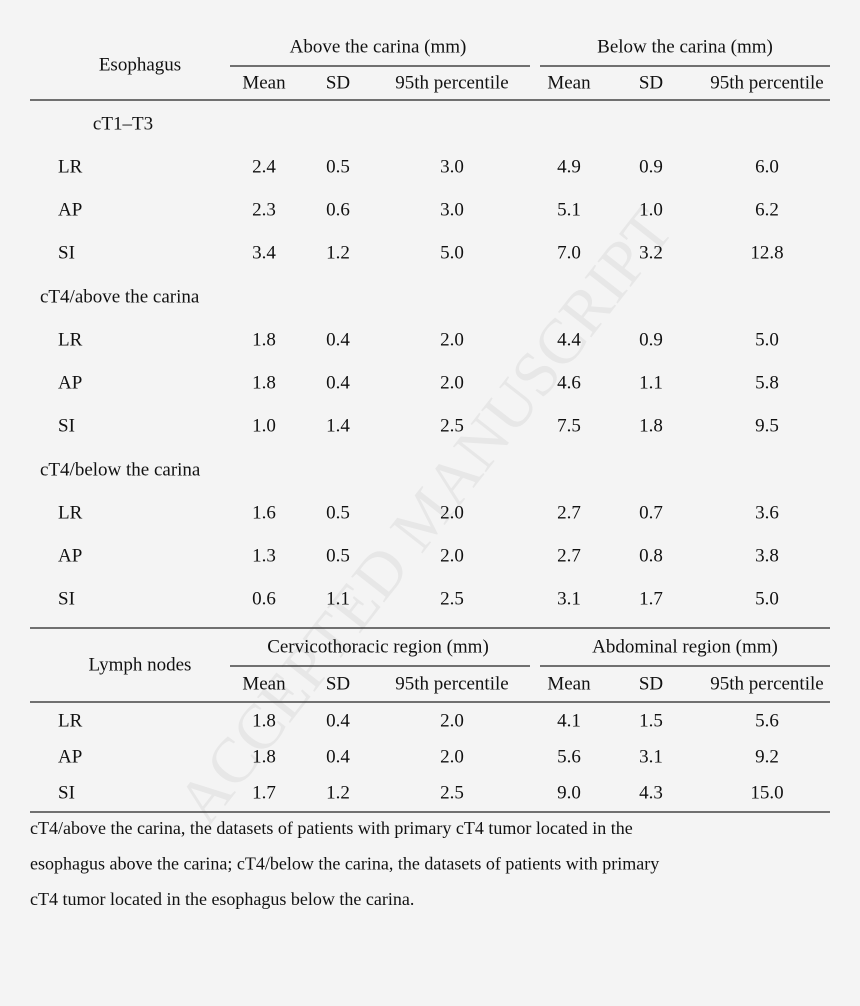  What do you see at coordinates (685, 646) in the screenshot?
I see `group-header: Abdominal region (mm)` at bounding box center [685, 646].